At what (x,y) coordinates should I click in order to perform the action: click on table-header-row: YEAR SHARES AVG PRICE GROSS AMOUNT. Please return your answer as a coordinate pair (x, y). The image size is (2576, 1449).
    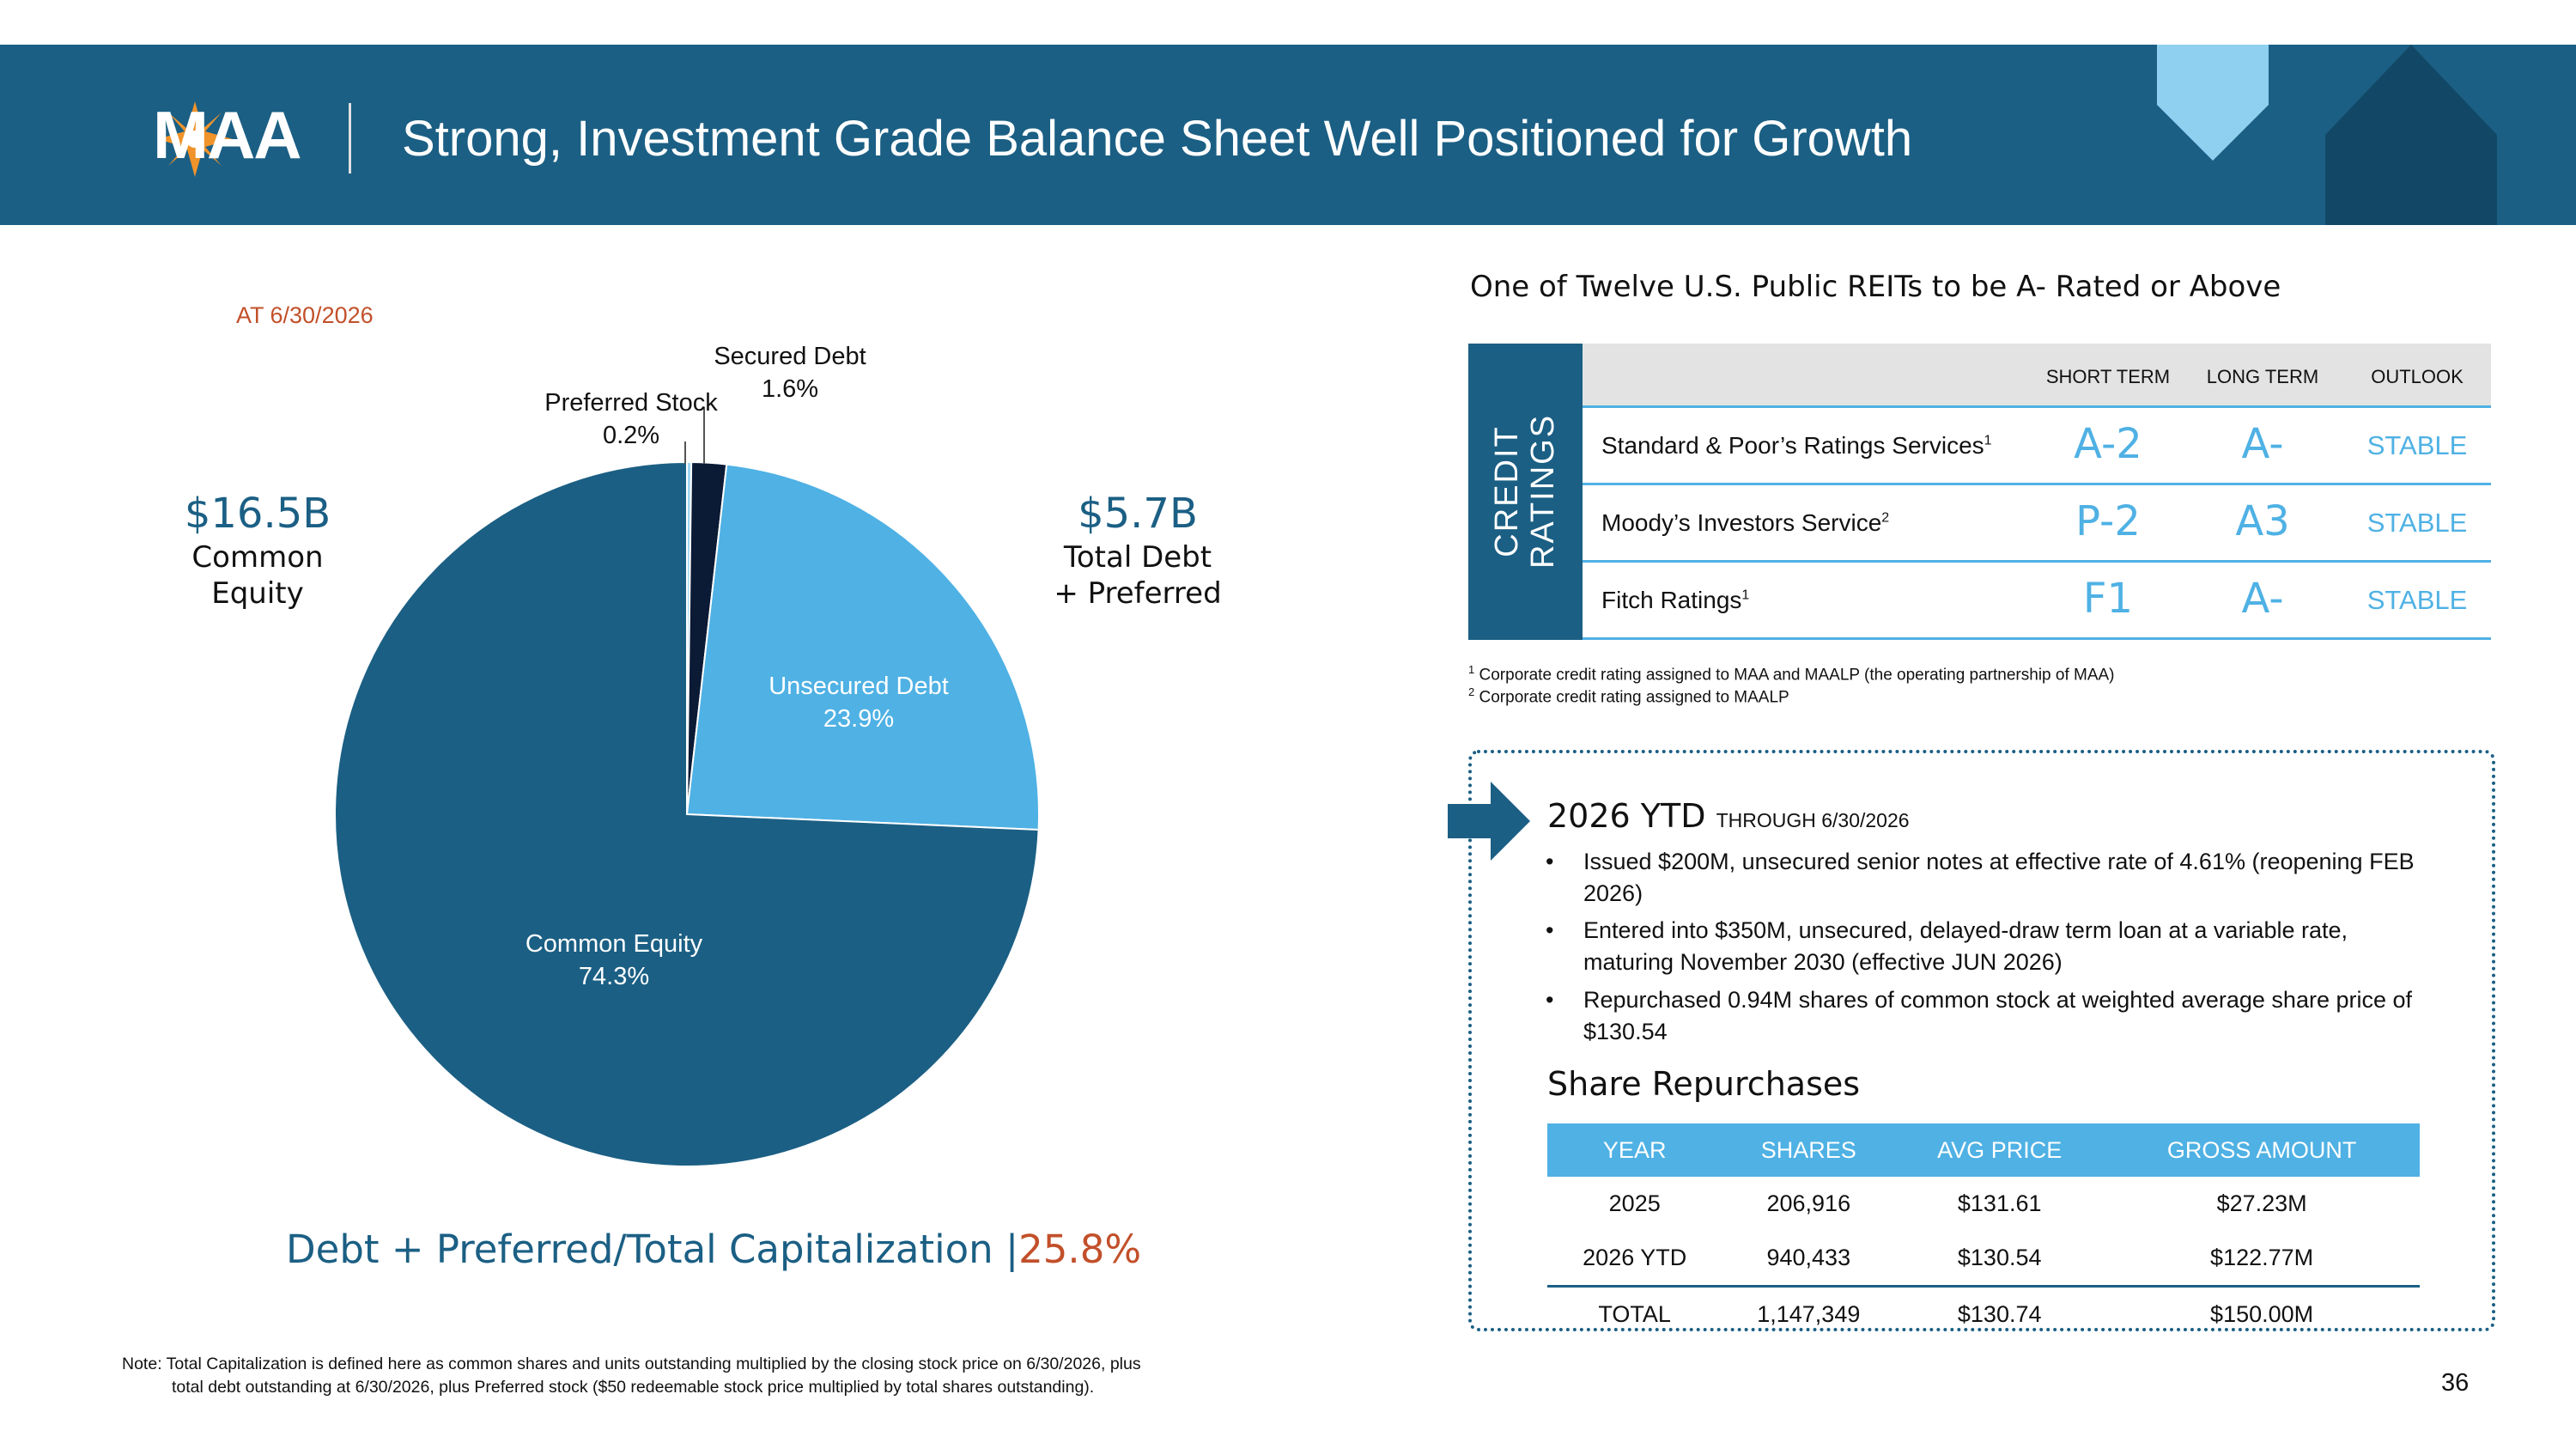
    Looking at the image, I should click on (1983, 1150).